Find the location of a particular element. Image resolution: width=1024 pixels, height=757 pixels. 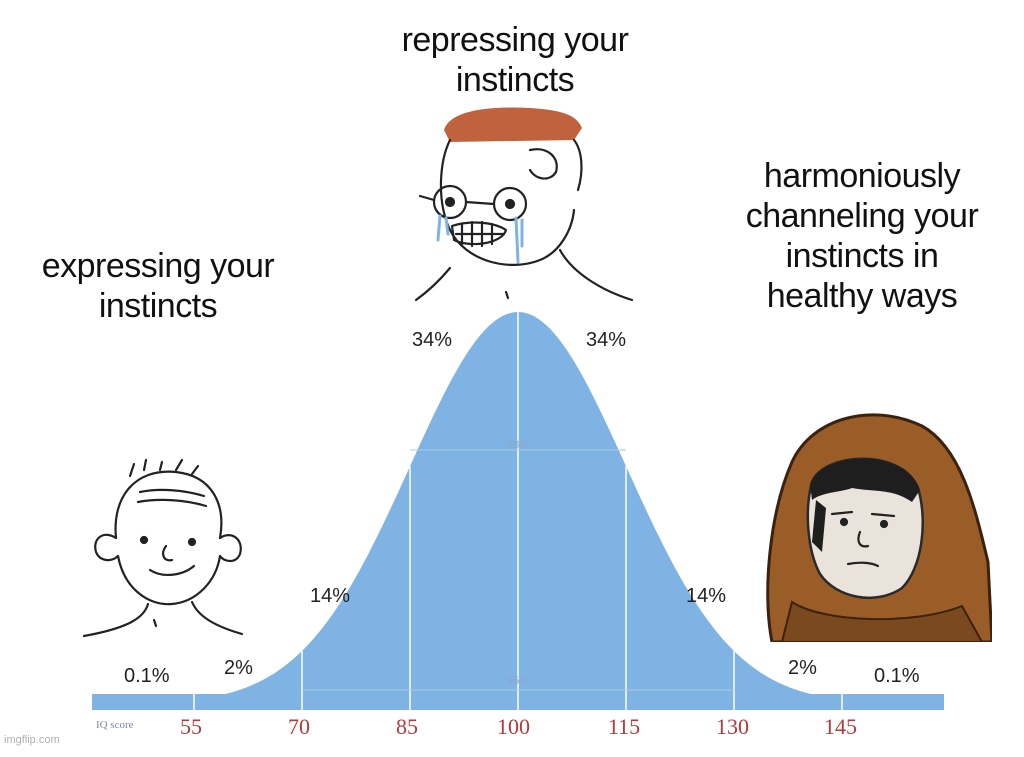

pct-label-right-34: 34% is located at coordinates (606, 340).